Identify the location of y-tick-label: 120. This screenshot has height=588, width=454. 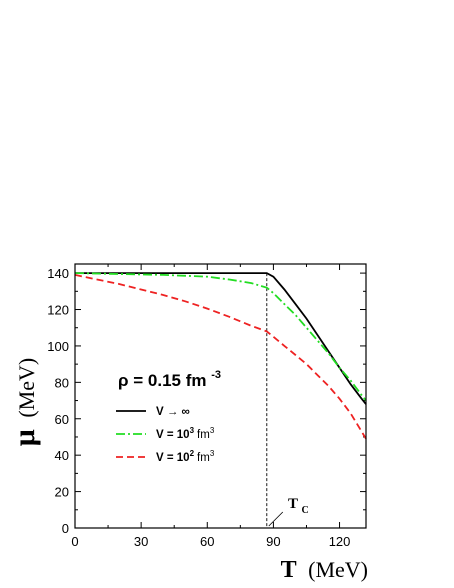
(58, 310).